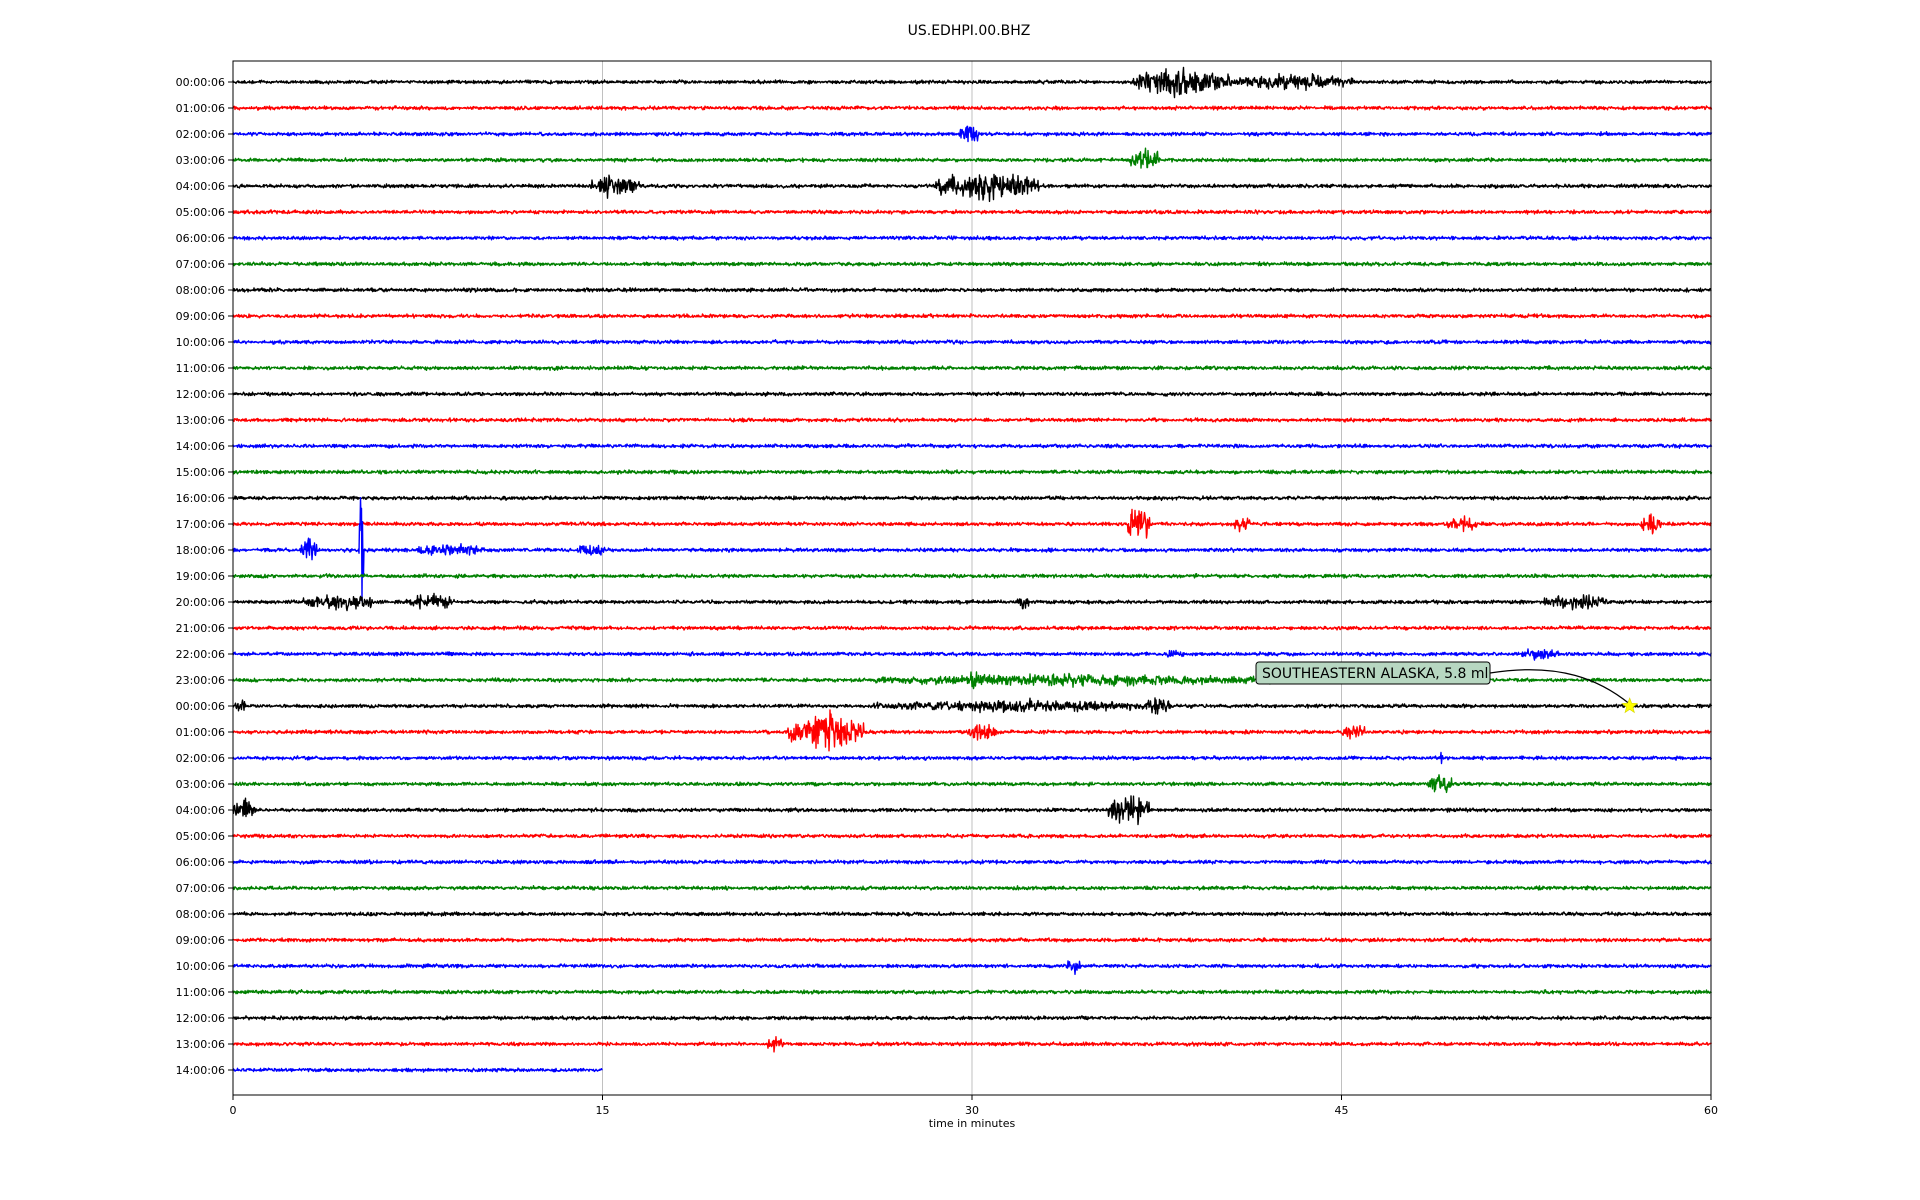  What do you see at coordinates (200, 602) in the screenshot?
I see `row-time-label: 20:00:06` at bounding box center [200, 602].